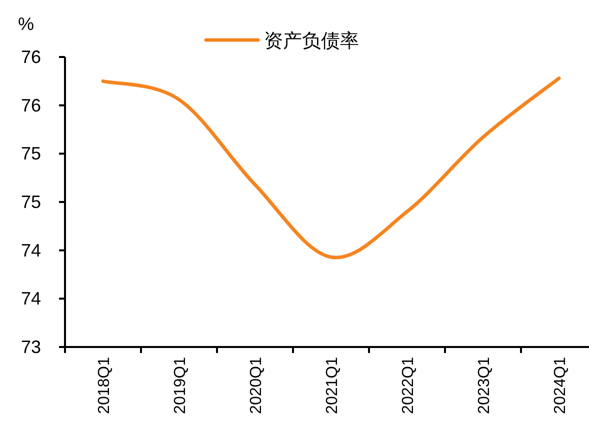  Describe the element at coordinates (484, 385) in the screenshot. I see `x-tick-label: 2023Q1` at that location.